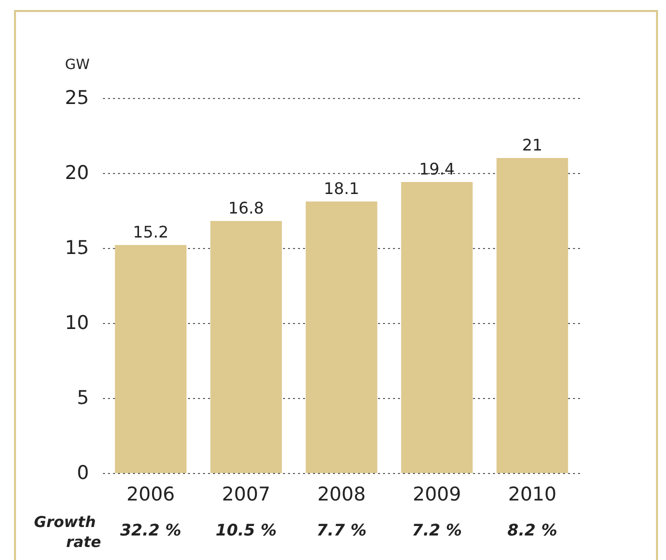 This screenshot has height=560, width=666. Describe the element at coordinates (342, 188) in the screenshot. I see `data-label: 18.1` at that location.